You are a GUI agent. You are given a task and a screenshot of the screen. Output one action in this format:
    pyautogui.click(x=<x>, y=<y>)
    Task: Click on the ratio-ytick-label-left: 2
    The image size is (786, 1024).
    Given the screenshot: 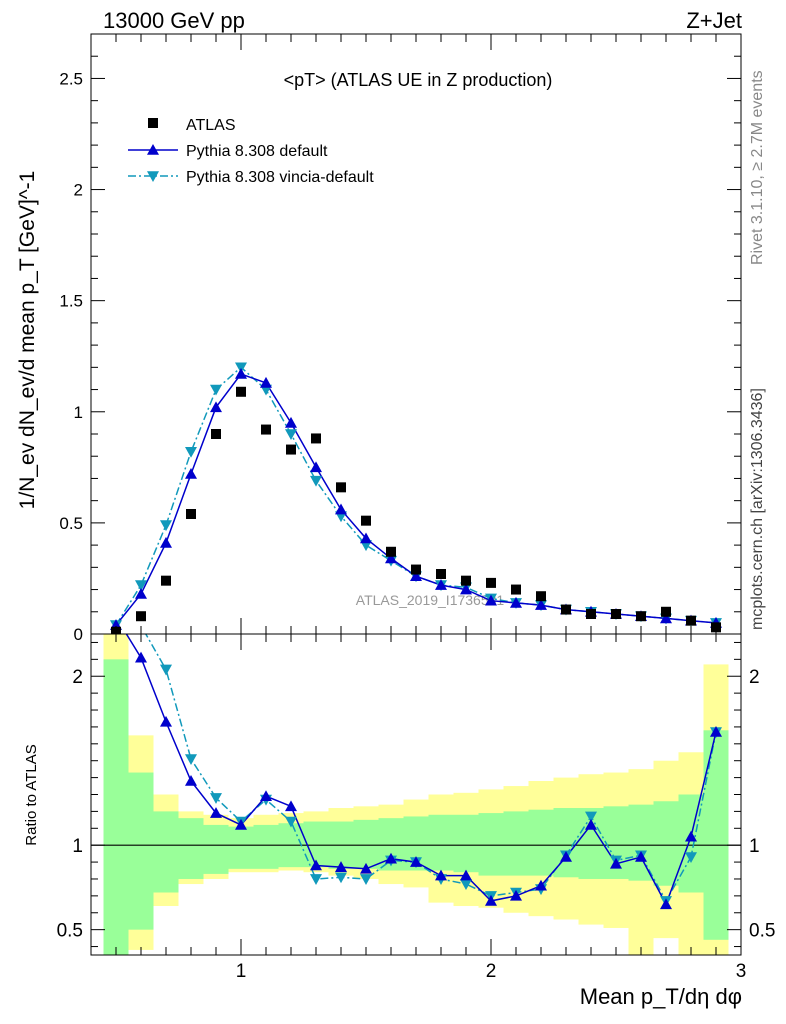 What is the action you would take?
    pyautogui.click(x=77, y=677)
    